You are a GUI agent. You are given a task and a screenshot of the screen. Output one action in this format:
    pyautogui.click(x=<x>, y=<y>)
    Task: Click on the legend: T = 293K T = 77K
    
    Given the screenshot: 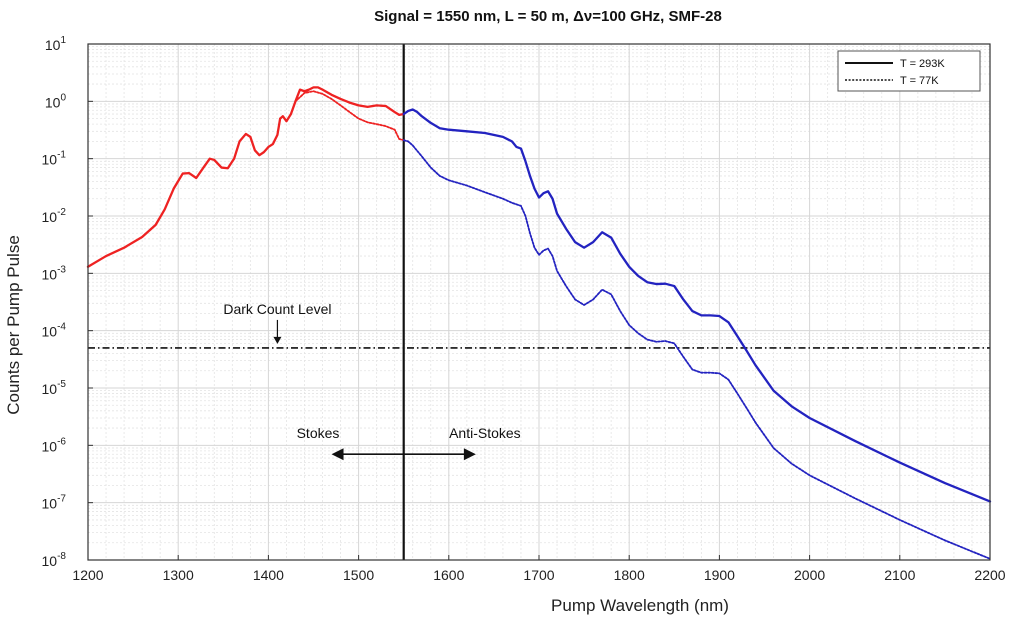 What is the action you would take?
    pyautogui.click(x=909, y=71)
    